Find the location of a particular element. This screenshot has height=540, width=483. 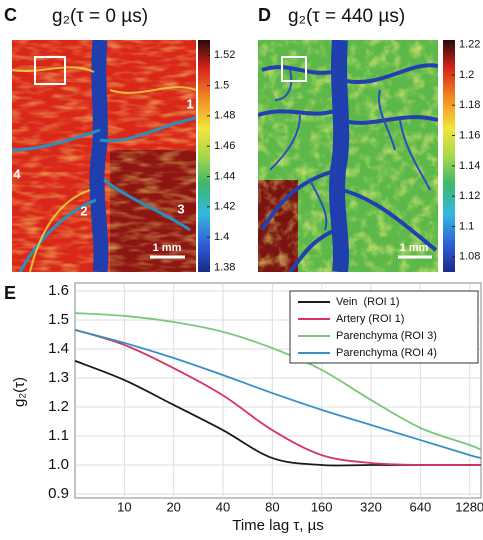

panel-letter: C is located at coordinates (10, 15).